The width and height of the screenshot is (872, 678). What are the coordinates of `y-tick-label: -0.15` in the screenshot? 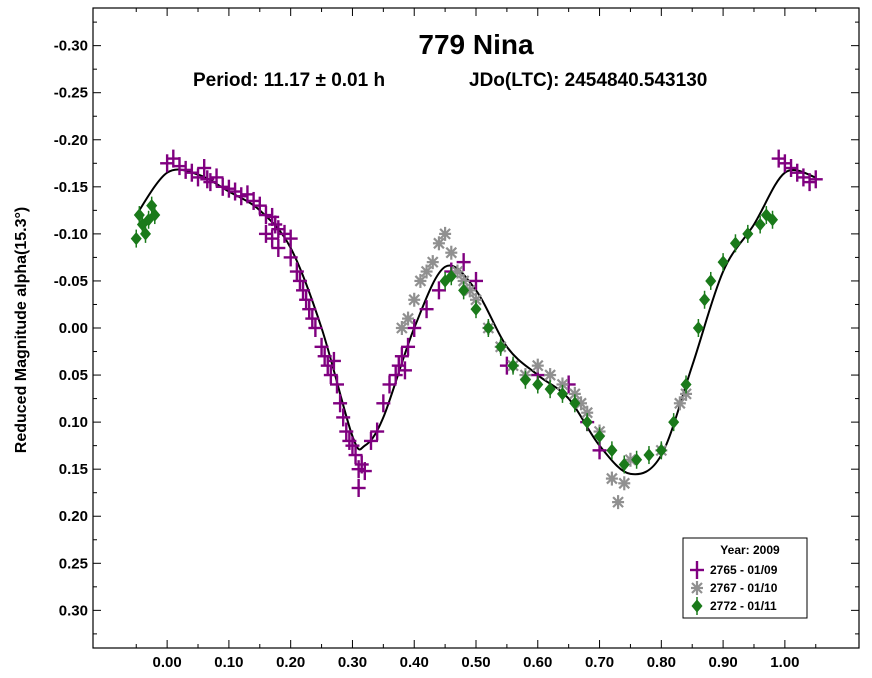 It's located at (71, 187).